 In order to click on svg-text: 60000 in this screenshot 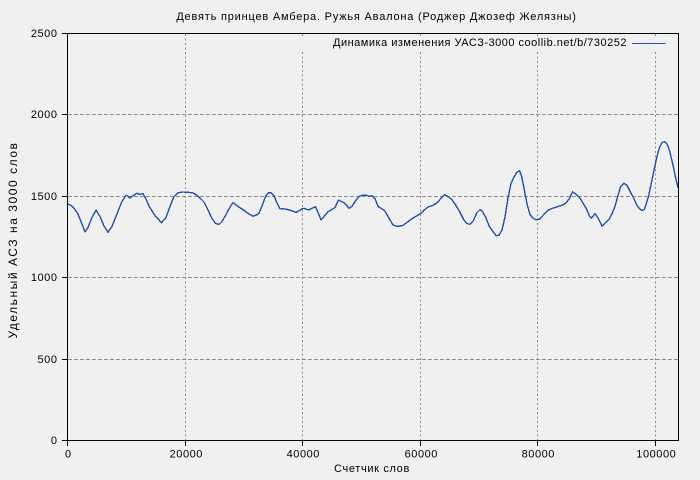, I will do `click(421, 455)`.